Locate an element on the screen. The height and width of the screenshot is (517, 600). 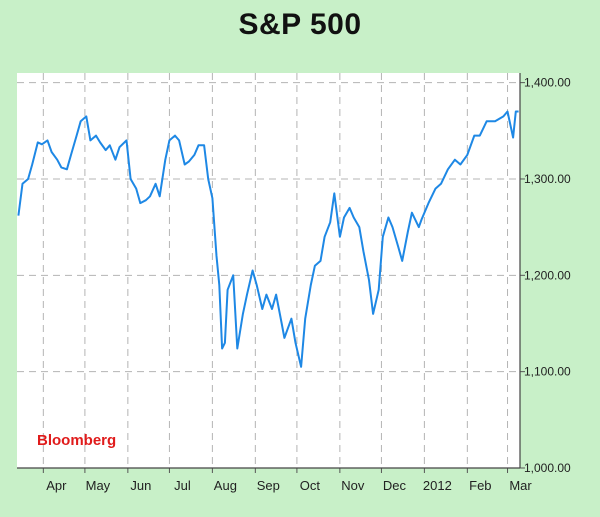
x-tick-label: Apr is located at coordinates (56, 485).